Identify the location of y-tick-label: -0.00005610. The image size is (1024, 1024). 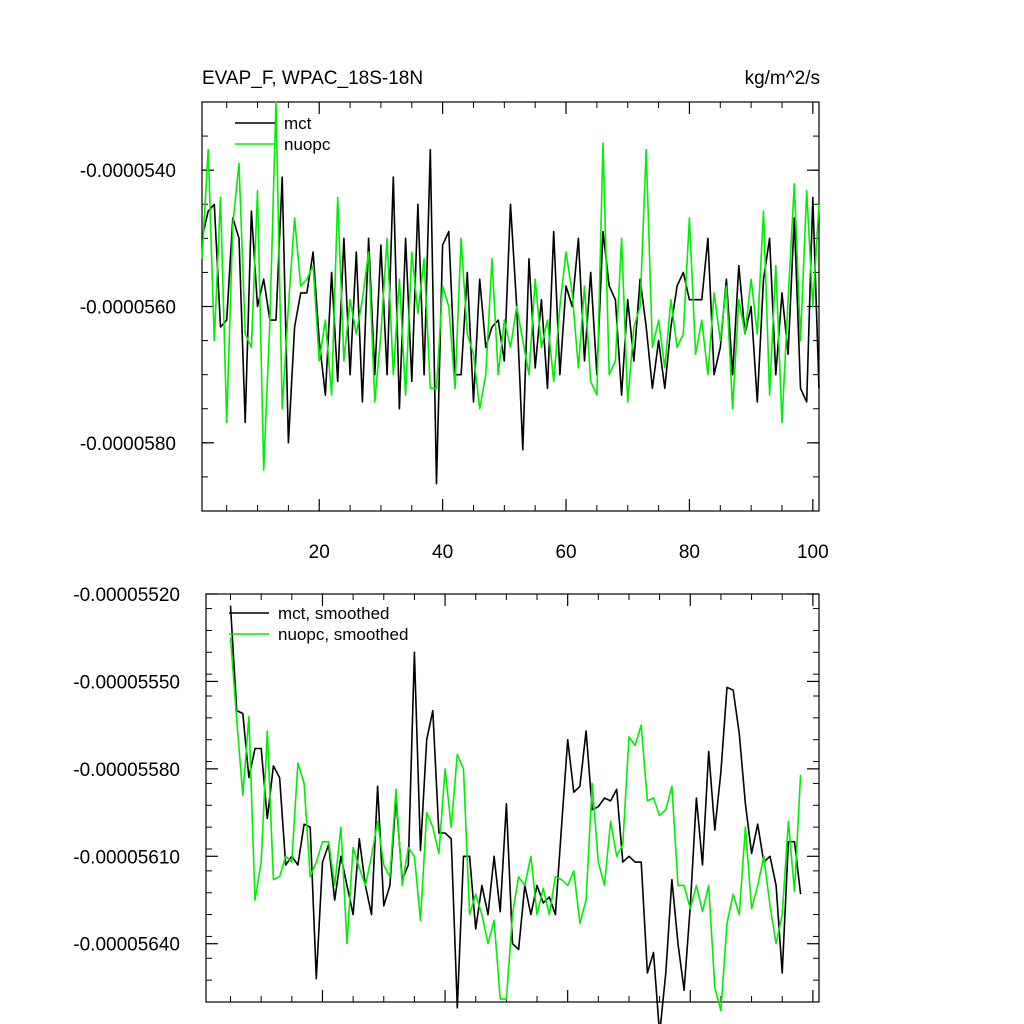
(126, 857).